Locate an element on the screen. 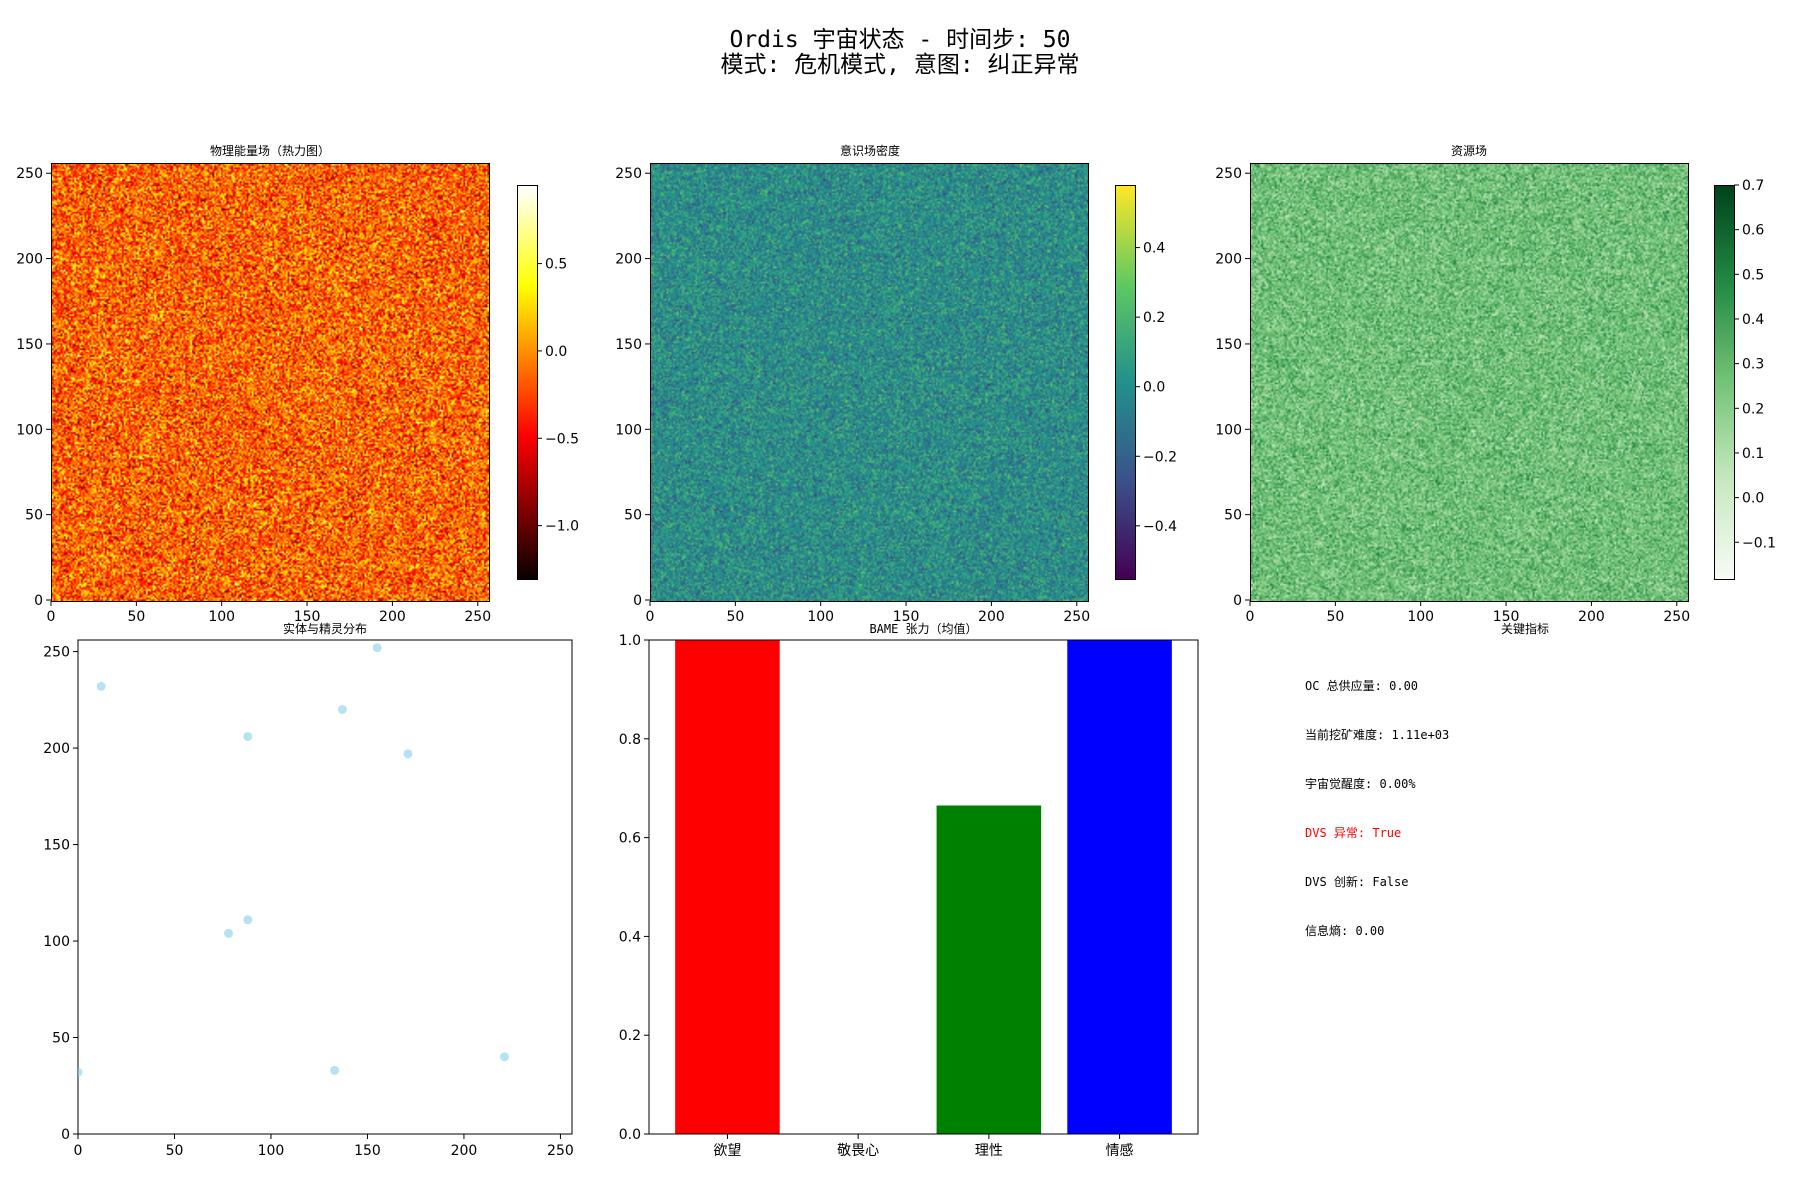 The image size is (1800, 1200). colorbar-tick-label: 0.1 is located at coordinates (1753, 454).